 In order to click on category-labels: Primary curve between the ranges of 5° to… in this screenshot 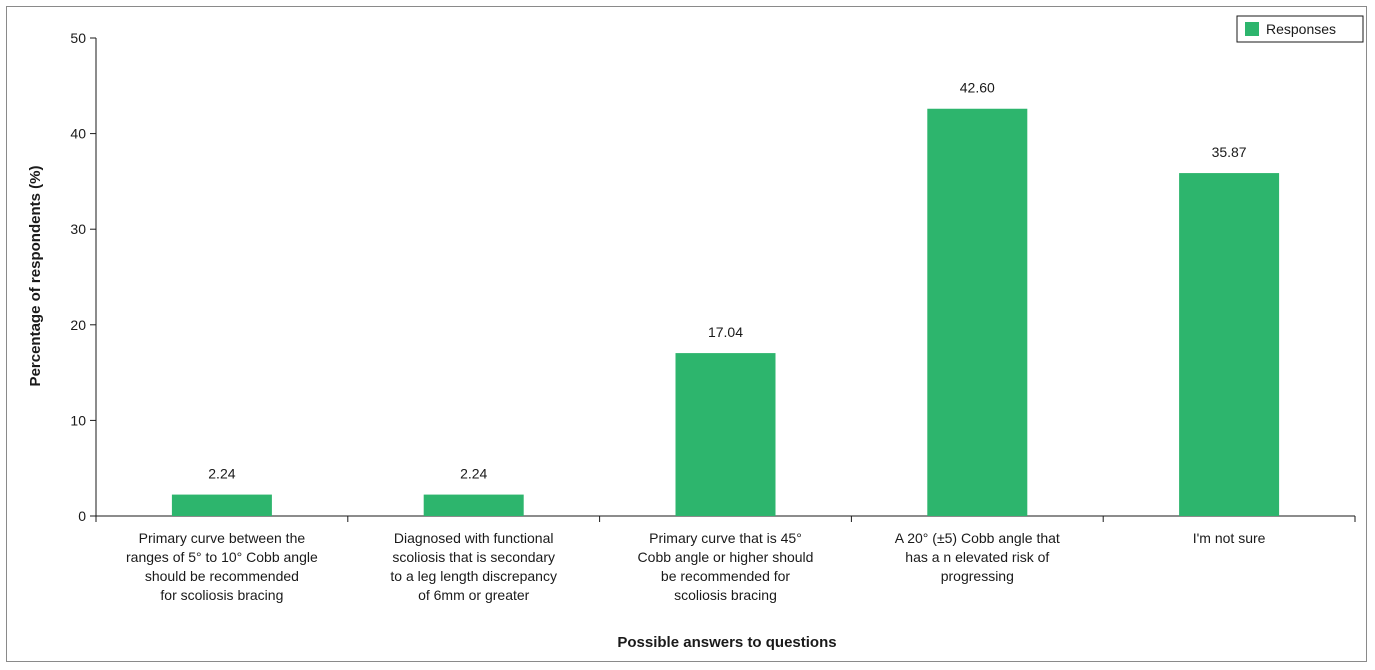, I will do `click(696, 566)`.